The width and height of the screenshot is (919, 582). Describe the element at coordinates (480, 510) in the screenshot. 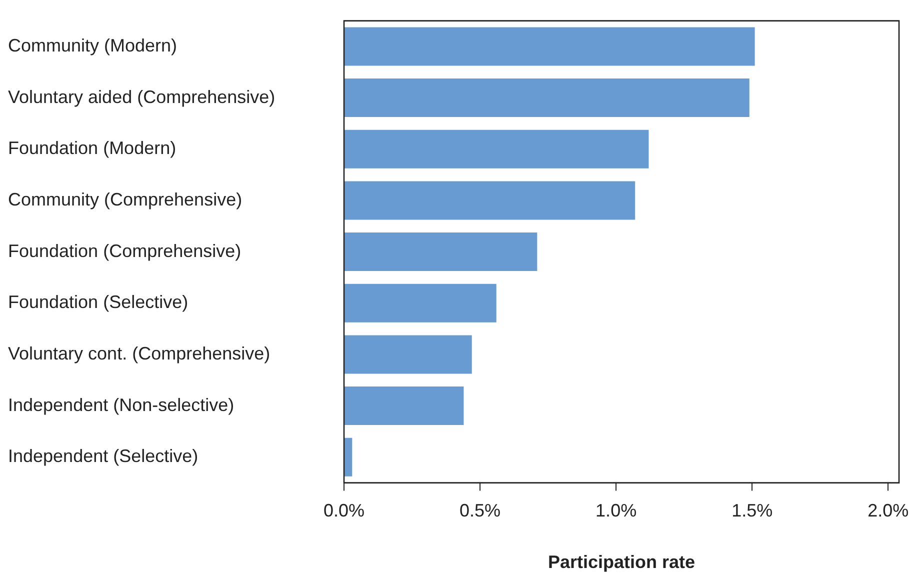

I see `x-tick-label: 0.5%` at that location.